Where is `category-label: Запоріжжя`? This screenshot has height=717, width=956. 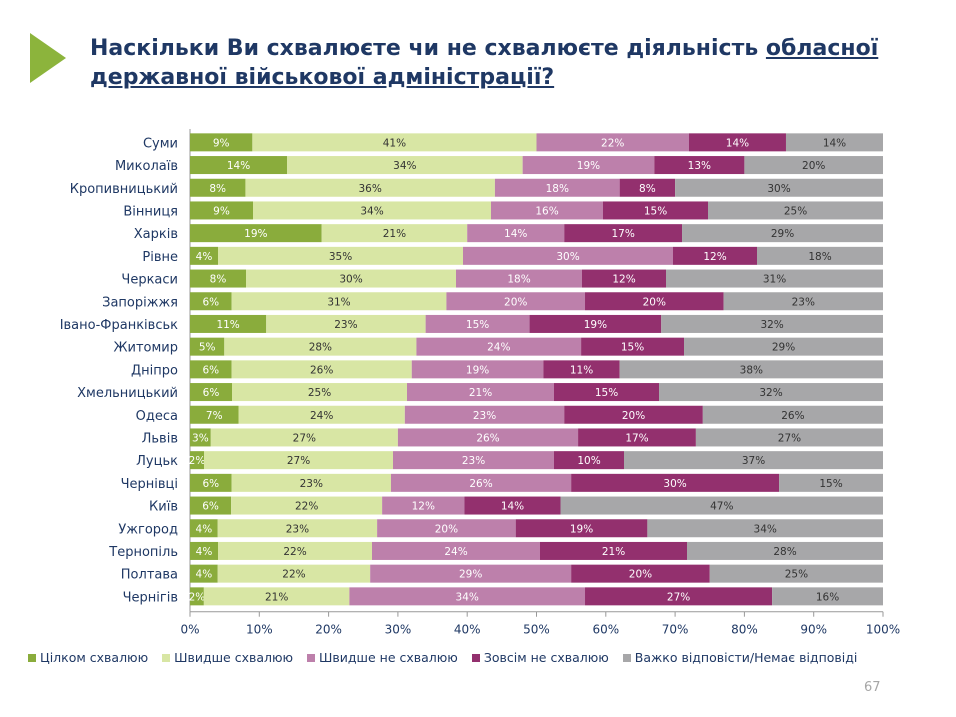
category-label: Запоріжжя is located at coordinates (140, 302).